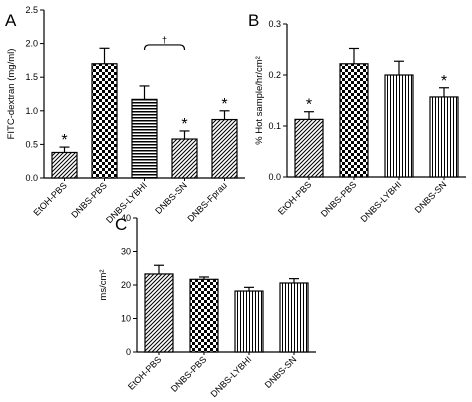  I want to click on y-tick-label: 0, so click(128, 352).